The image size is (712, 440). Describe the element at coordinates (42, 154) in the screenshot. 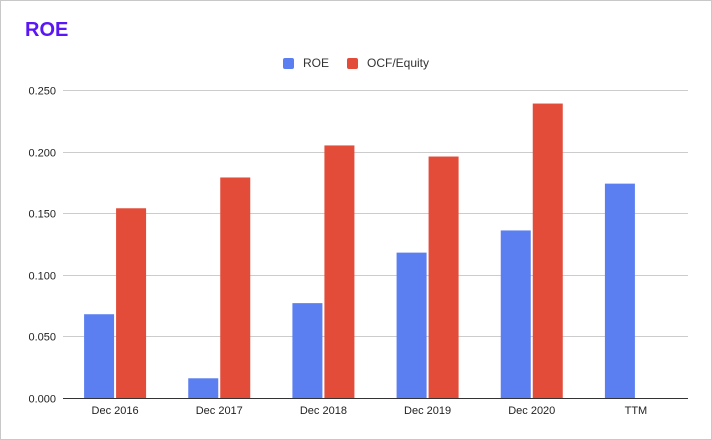

I see `y-tick-label: 0.200` at that location.